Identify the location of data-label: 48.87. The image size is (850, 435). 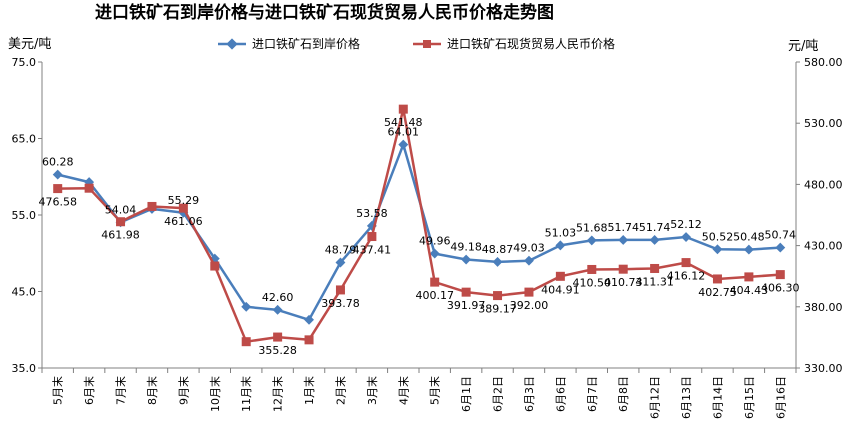
(498, 249).